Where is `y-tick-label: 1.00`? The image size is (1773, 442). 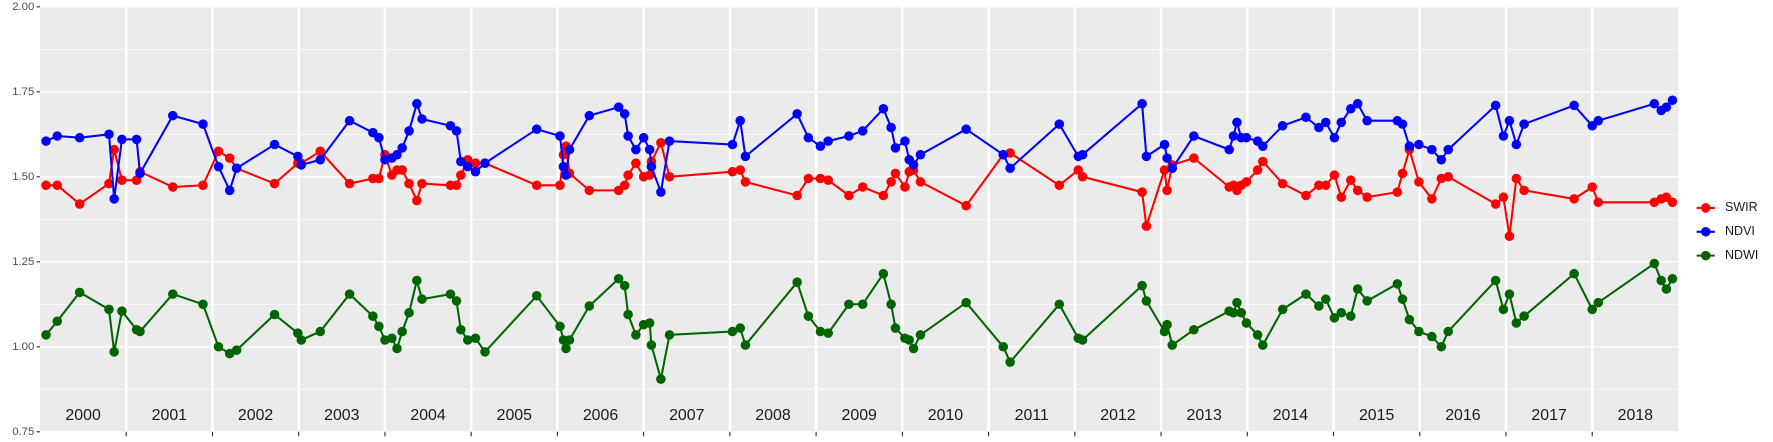 y-tick-label: 1.00 is located at coordinates (23, 347).